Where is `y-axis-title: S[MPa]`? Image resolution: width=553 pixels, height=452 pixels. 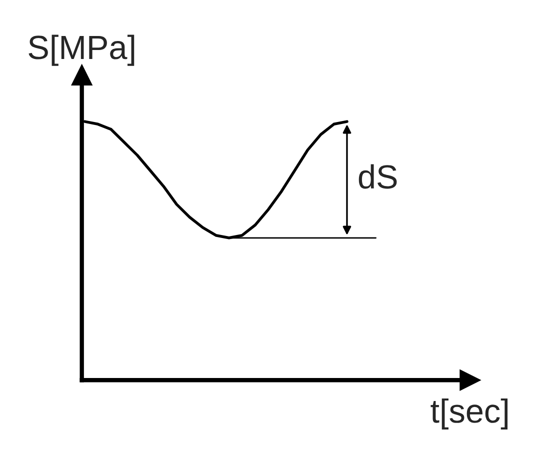
y-axis-title: S[MPa] is located at coordinates (81, 50).